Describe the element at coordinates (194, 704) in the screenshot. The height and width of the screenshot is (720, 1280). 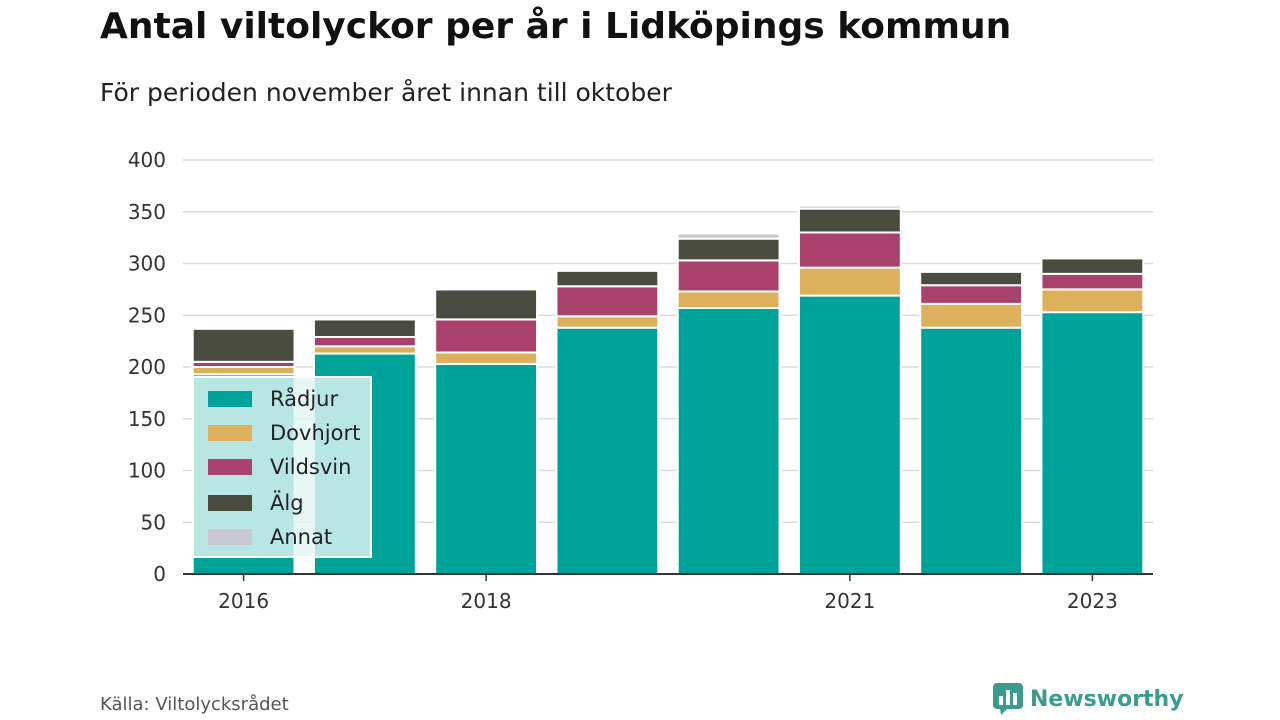
I see `source-note: Källa: Viltolycksrådet` at that location.